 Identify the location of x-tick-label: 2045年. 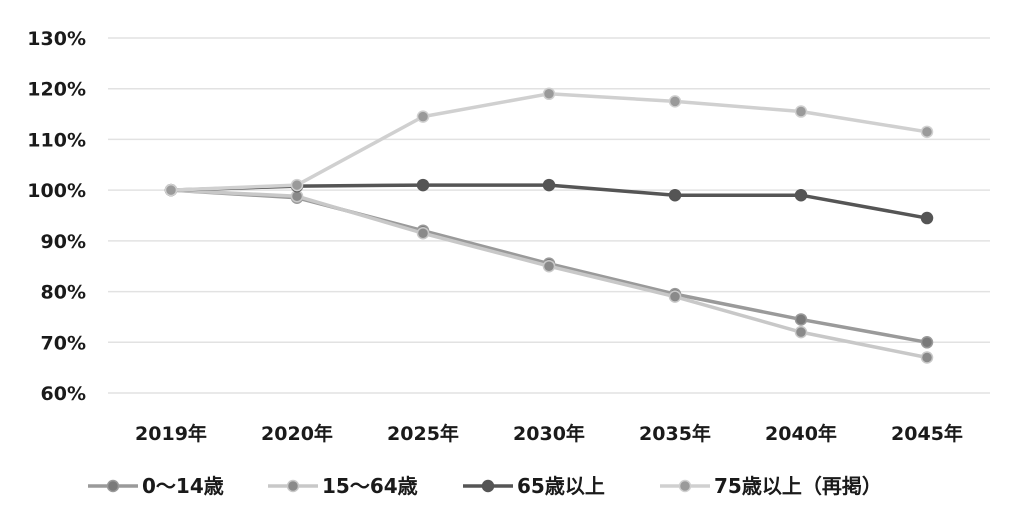
(927, 433).